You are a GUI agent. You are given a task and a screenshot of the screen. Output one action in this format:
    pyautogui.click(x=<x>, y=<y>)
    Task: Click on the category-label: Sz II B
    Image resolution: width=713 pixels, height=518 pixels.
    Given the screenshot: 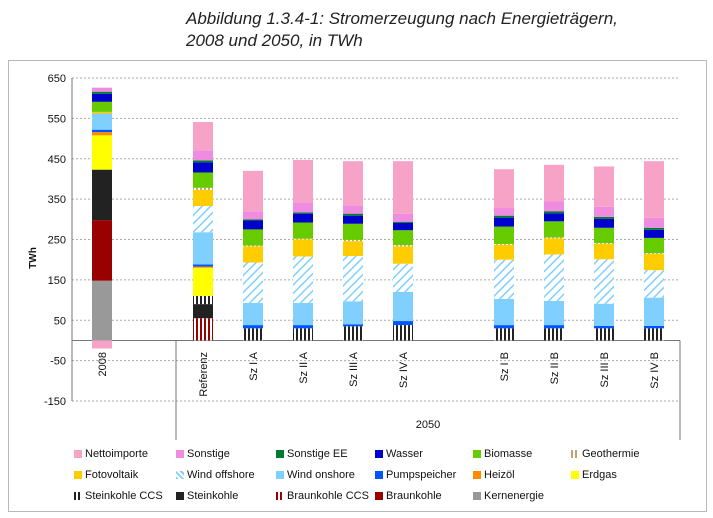 What is the action you would take?
    pyautogui.click(x=555, y=368)
    